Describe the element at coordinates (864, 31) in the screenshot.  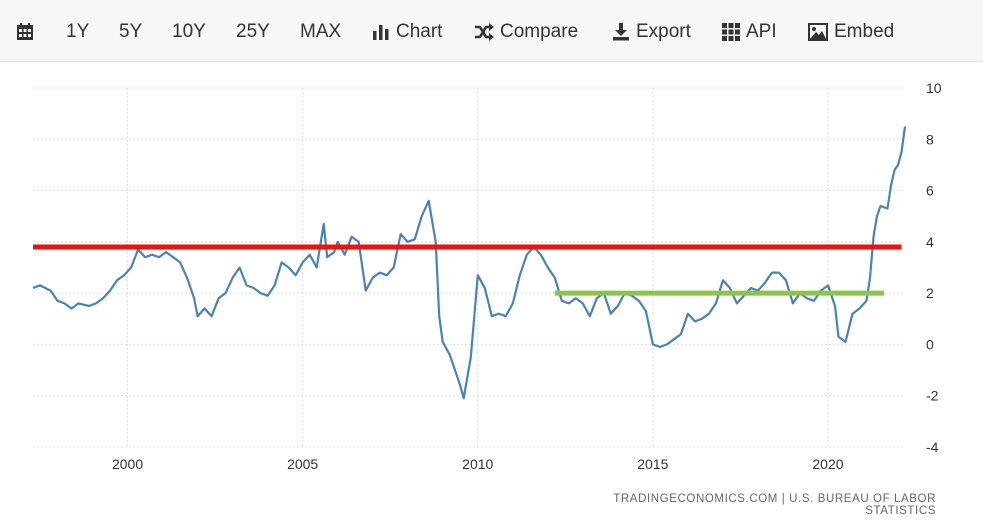
I see `embed-label: Embed` at that location.